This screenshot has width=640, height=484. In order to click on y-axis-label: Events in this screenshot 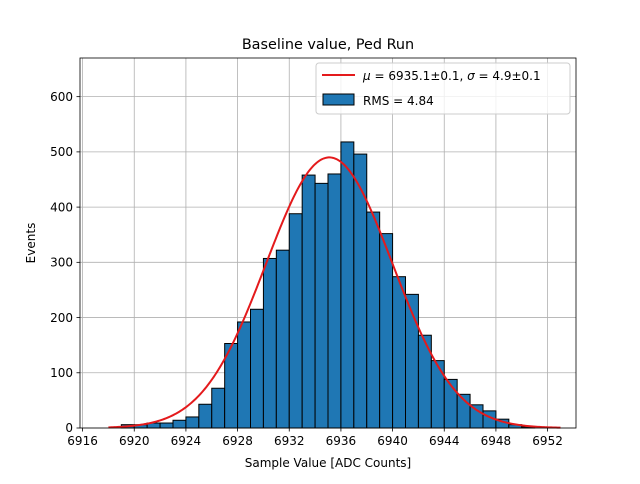, I will do `click(31, 243)`.